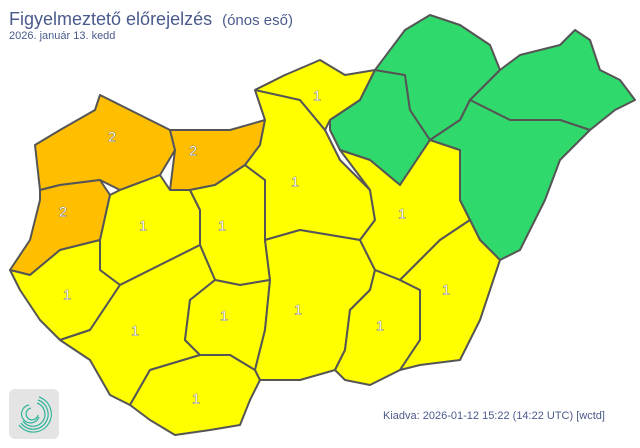 The width and height of the screenshot is (640, 448). I want to click on page-title: Figyelmeztető előrejelzés (ónos eső), so click(151, 19).